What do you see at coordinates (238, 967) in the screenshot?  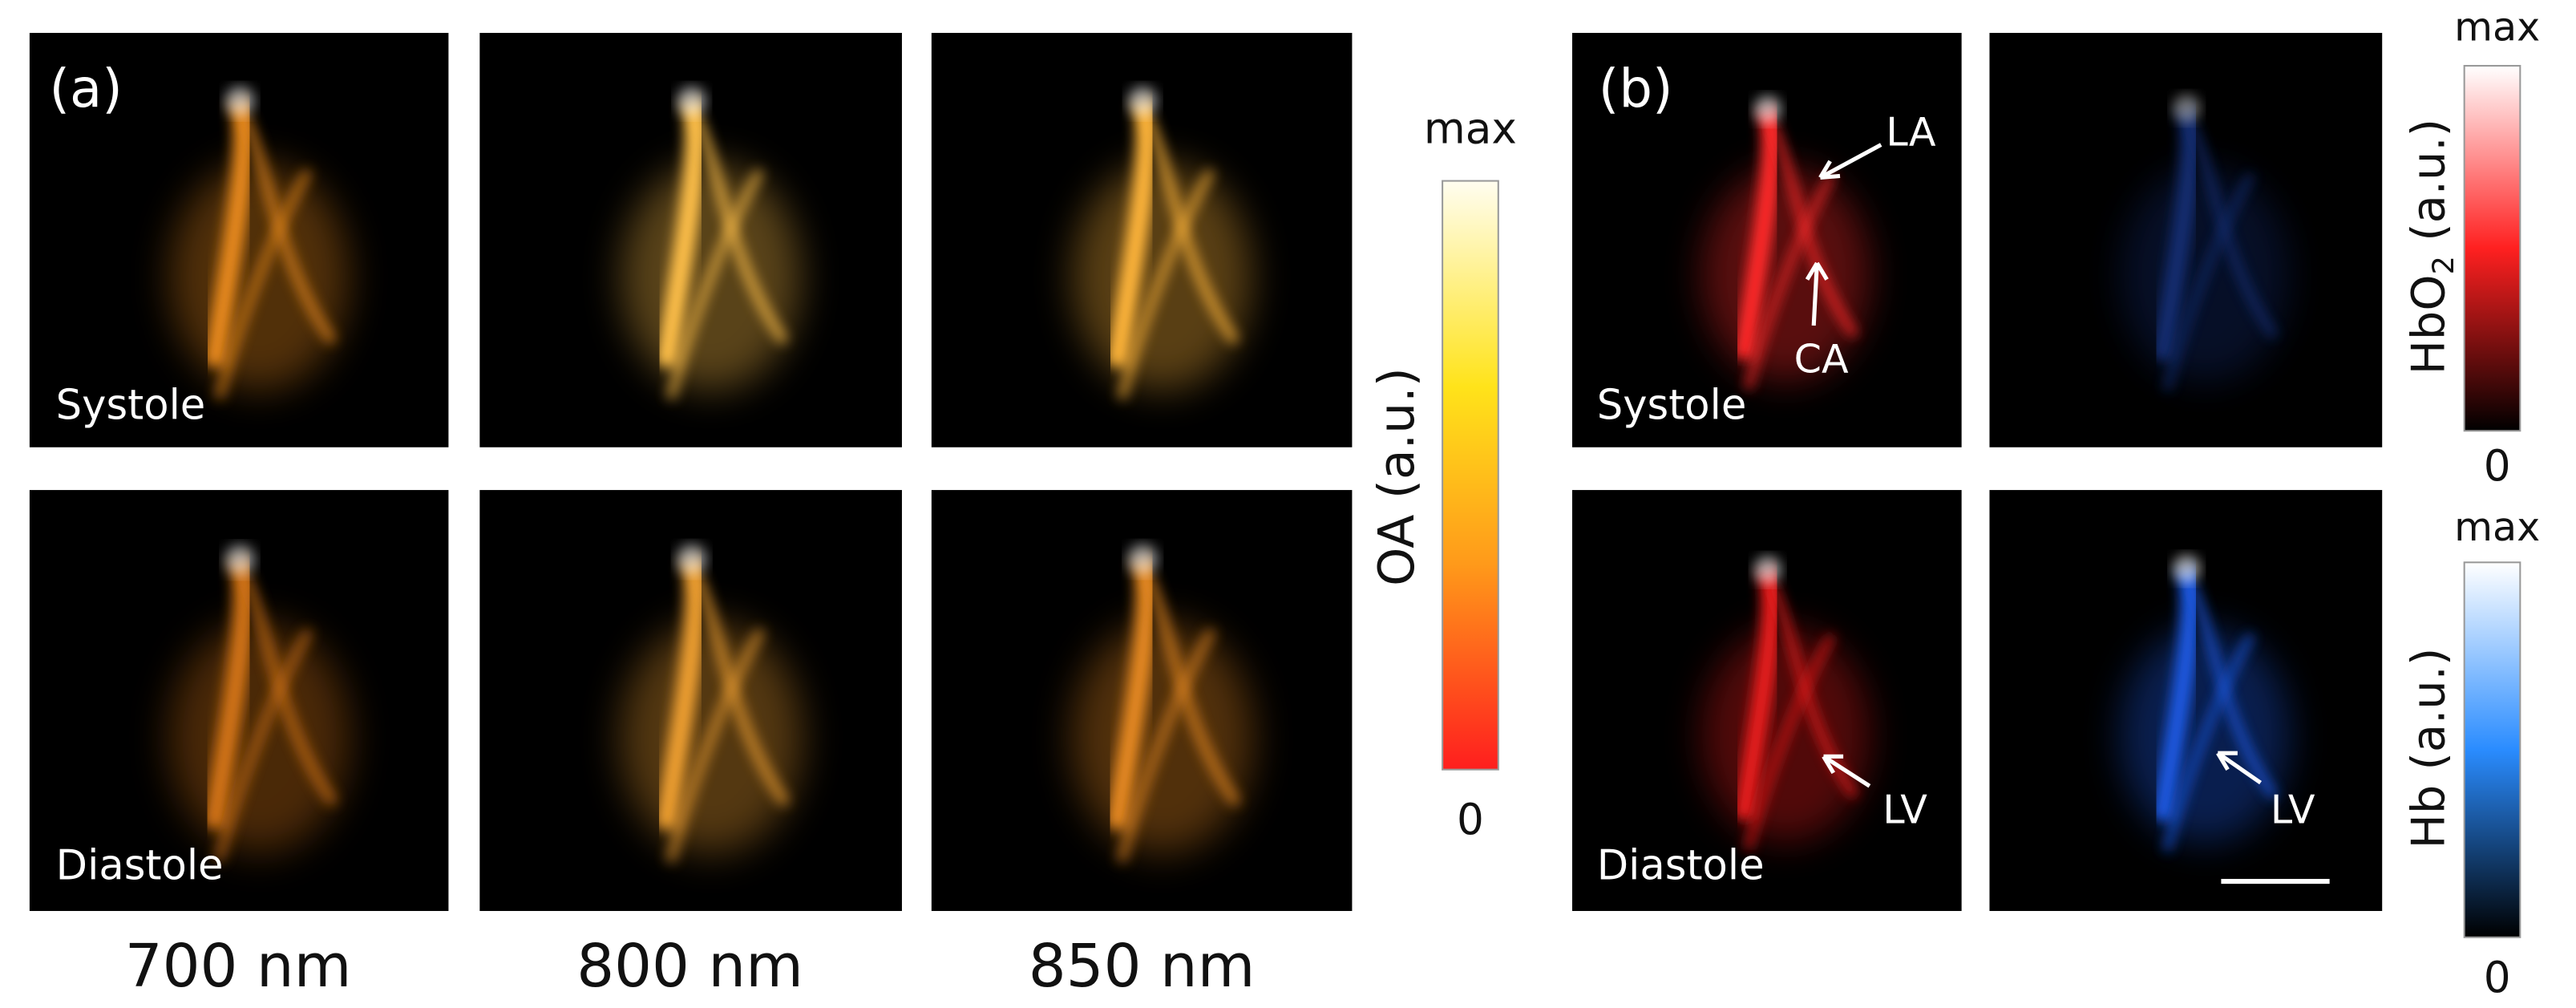 I see `wavelength-label: 700 nm` at bounding box center [238, 967].